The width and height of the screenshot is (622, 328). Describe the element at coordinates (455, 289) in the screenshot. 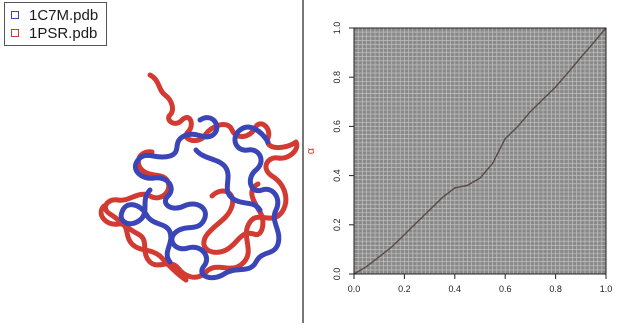

I see `x-tick-label: 0.4` at that location.